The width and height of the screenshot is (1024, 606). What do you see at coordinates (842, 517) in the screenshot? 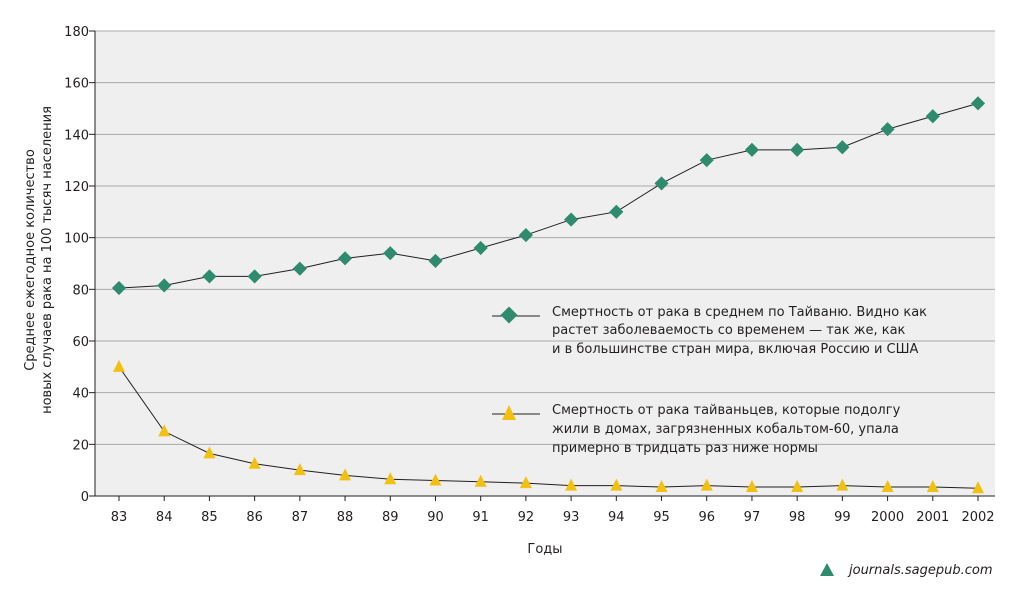
I see `x-tick-label: 99` at bounding box center [842, 517].